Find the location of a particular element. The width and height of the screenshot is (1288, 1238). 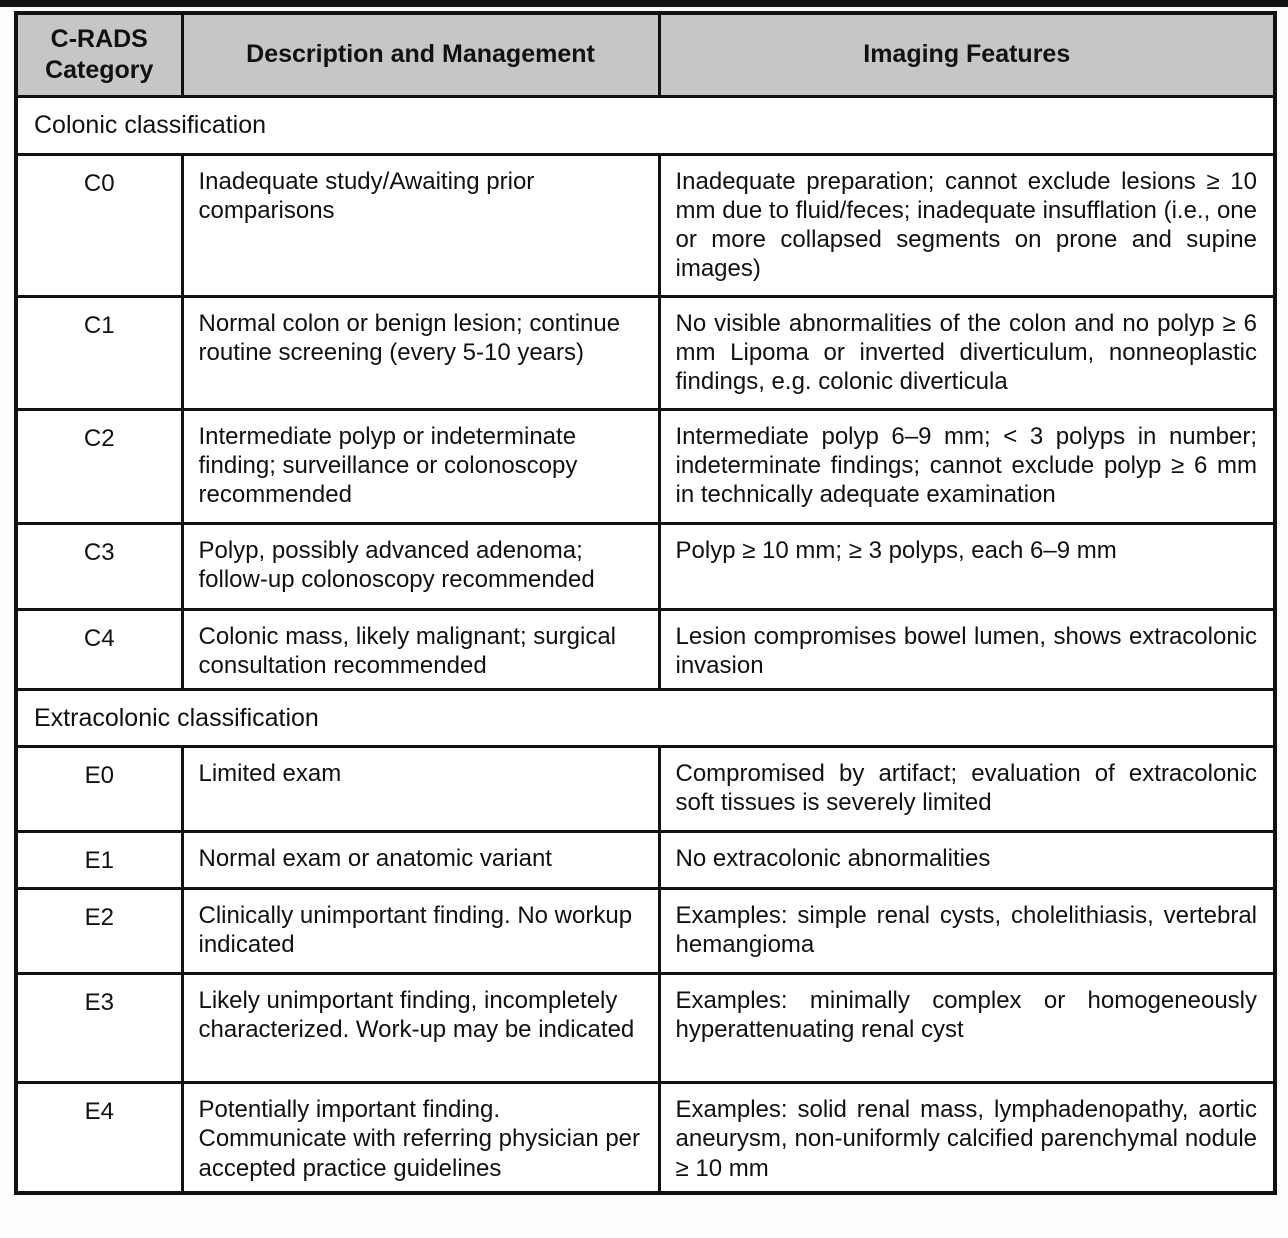

section-title-colonic: Colonic classification is located at coordinates (645, 125).